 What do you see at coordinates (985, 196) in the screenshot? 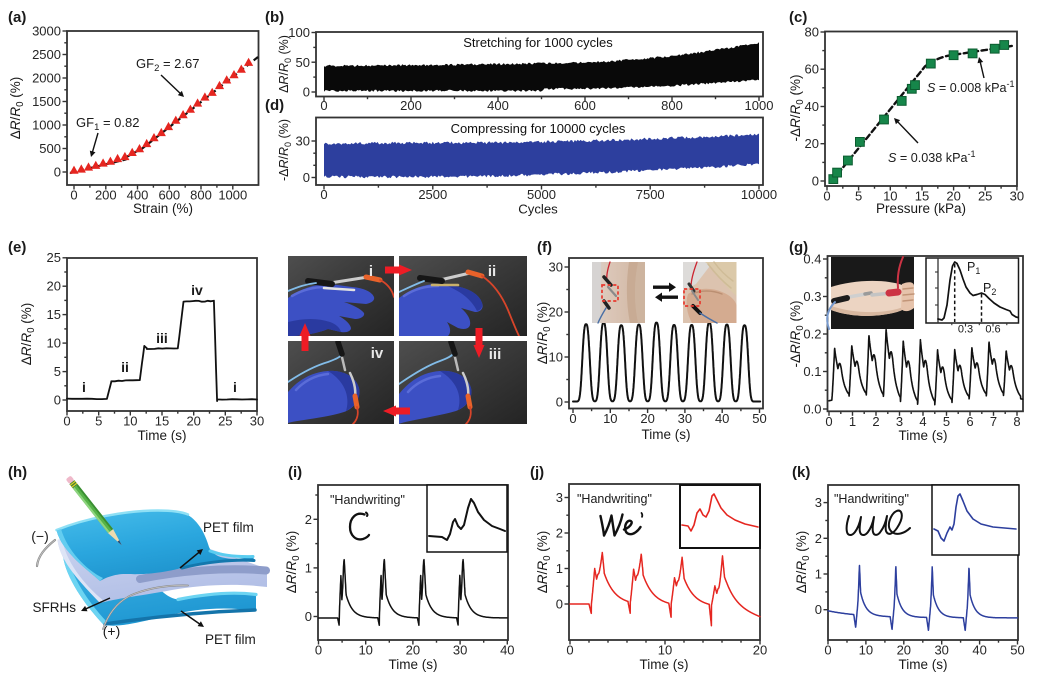
I see `svg-text: 25` at bounding box center [985, 196].